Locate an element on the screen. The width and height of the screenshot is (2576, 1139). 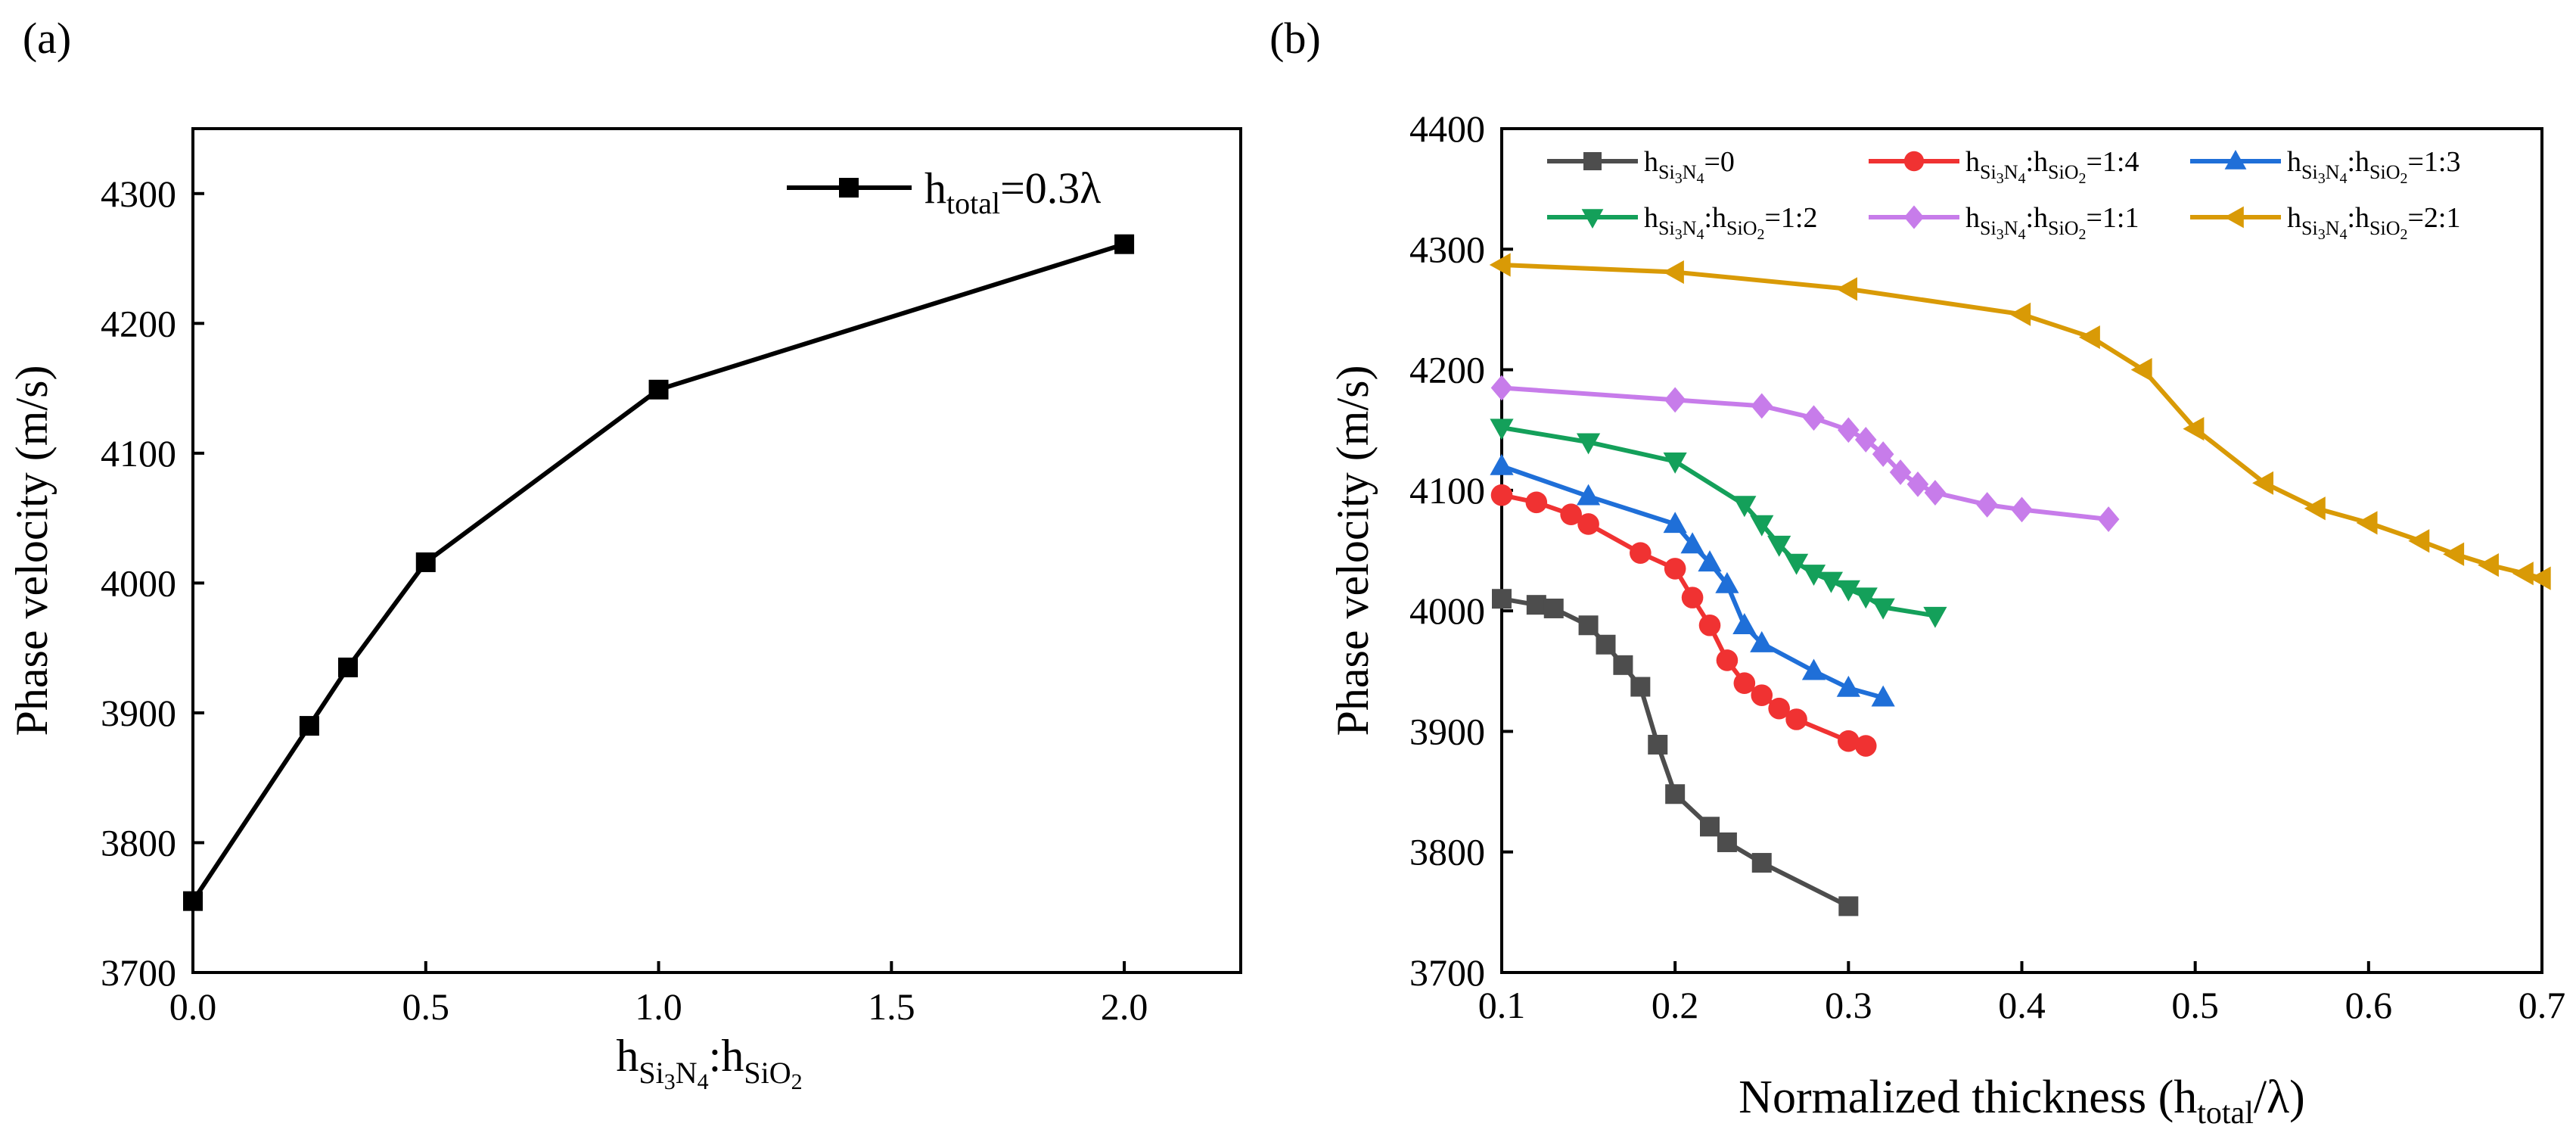
legend-label: hSi3N4=0 is located at coordinates (1689, 166).